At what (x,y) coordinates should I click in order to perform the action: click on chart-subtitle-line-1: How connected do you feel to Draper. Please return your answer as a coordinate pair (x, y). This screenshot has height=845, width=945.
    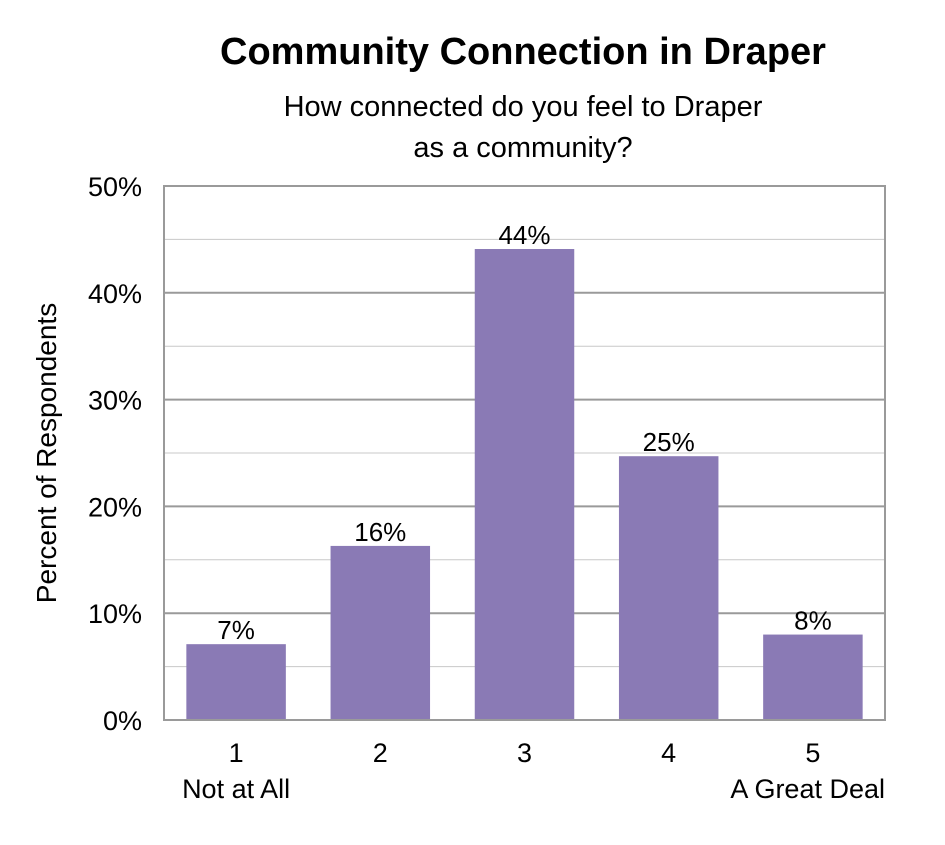
    Looking at the image, I should click on (523, 107).